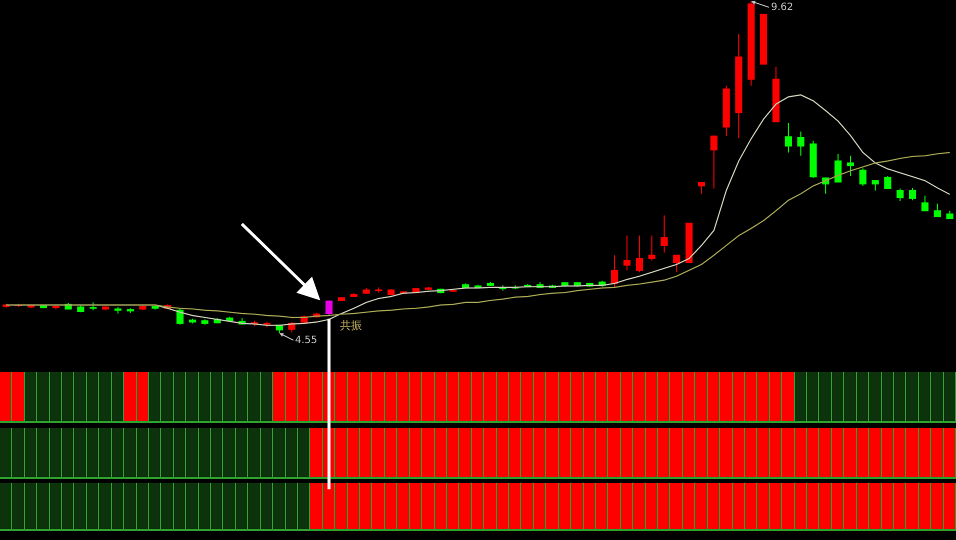  What do you see at coordinates (782, 7) in the screenshot?
I see `annotation: 9.62` at bounding box center [782, 7].